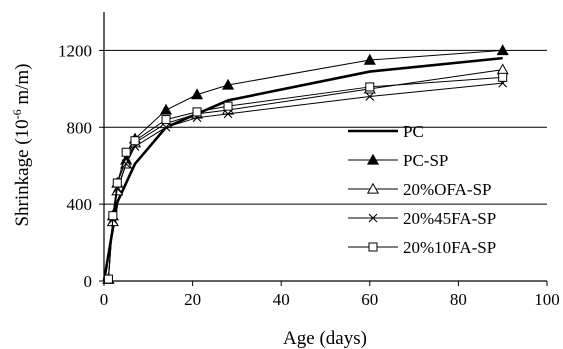 This screenshot has height=349, width=563. I want to click on y-tick-label: 1200, so click(75, 50).